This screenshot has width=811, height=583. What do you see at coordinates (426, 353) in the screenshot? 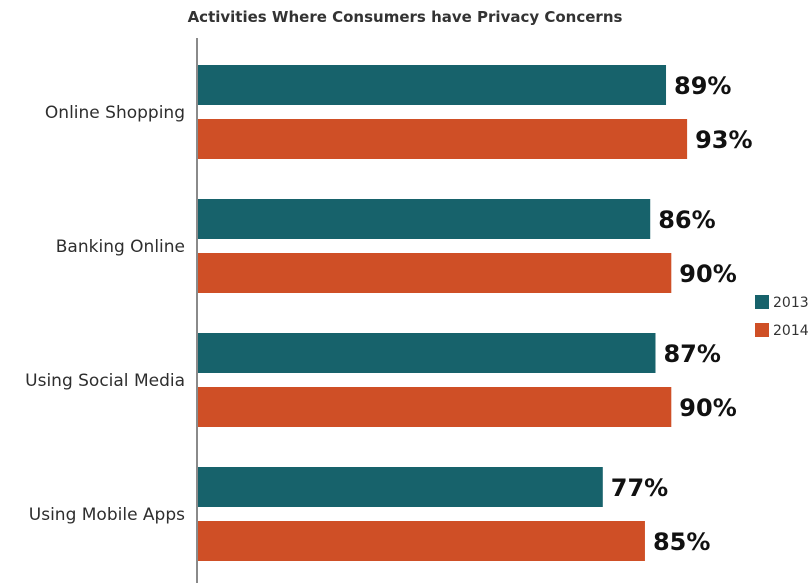
I see `bar-using-social-media-2013` at bounding box center [426, 353].